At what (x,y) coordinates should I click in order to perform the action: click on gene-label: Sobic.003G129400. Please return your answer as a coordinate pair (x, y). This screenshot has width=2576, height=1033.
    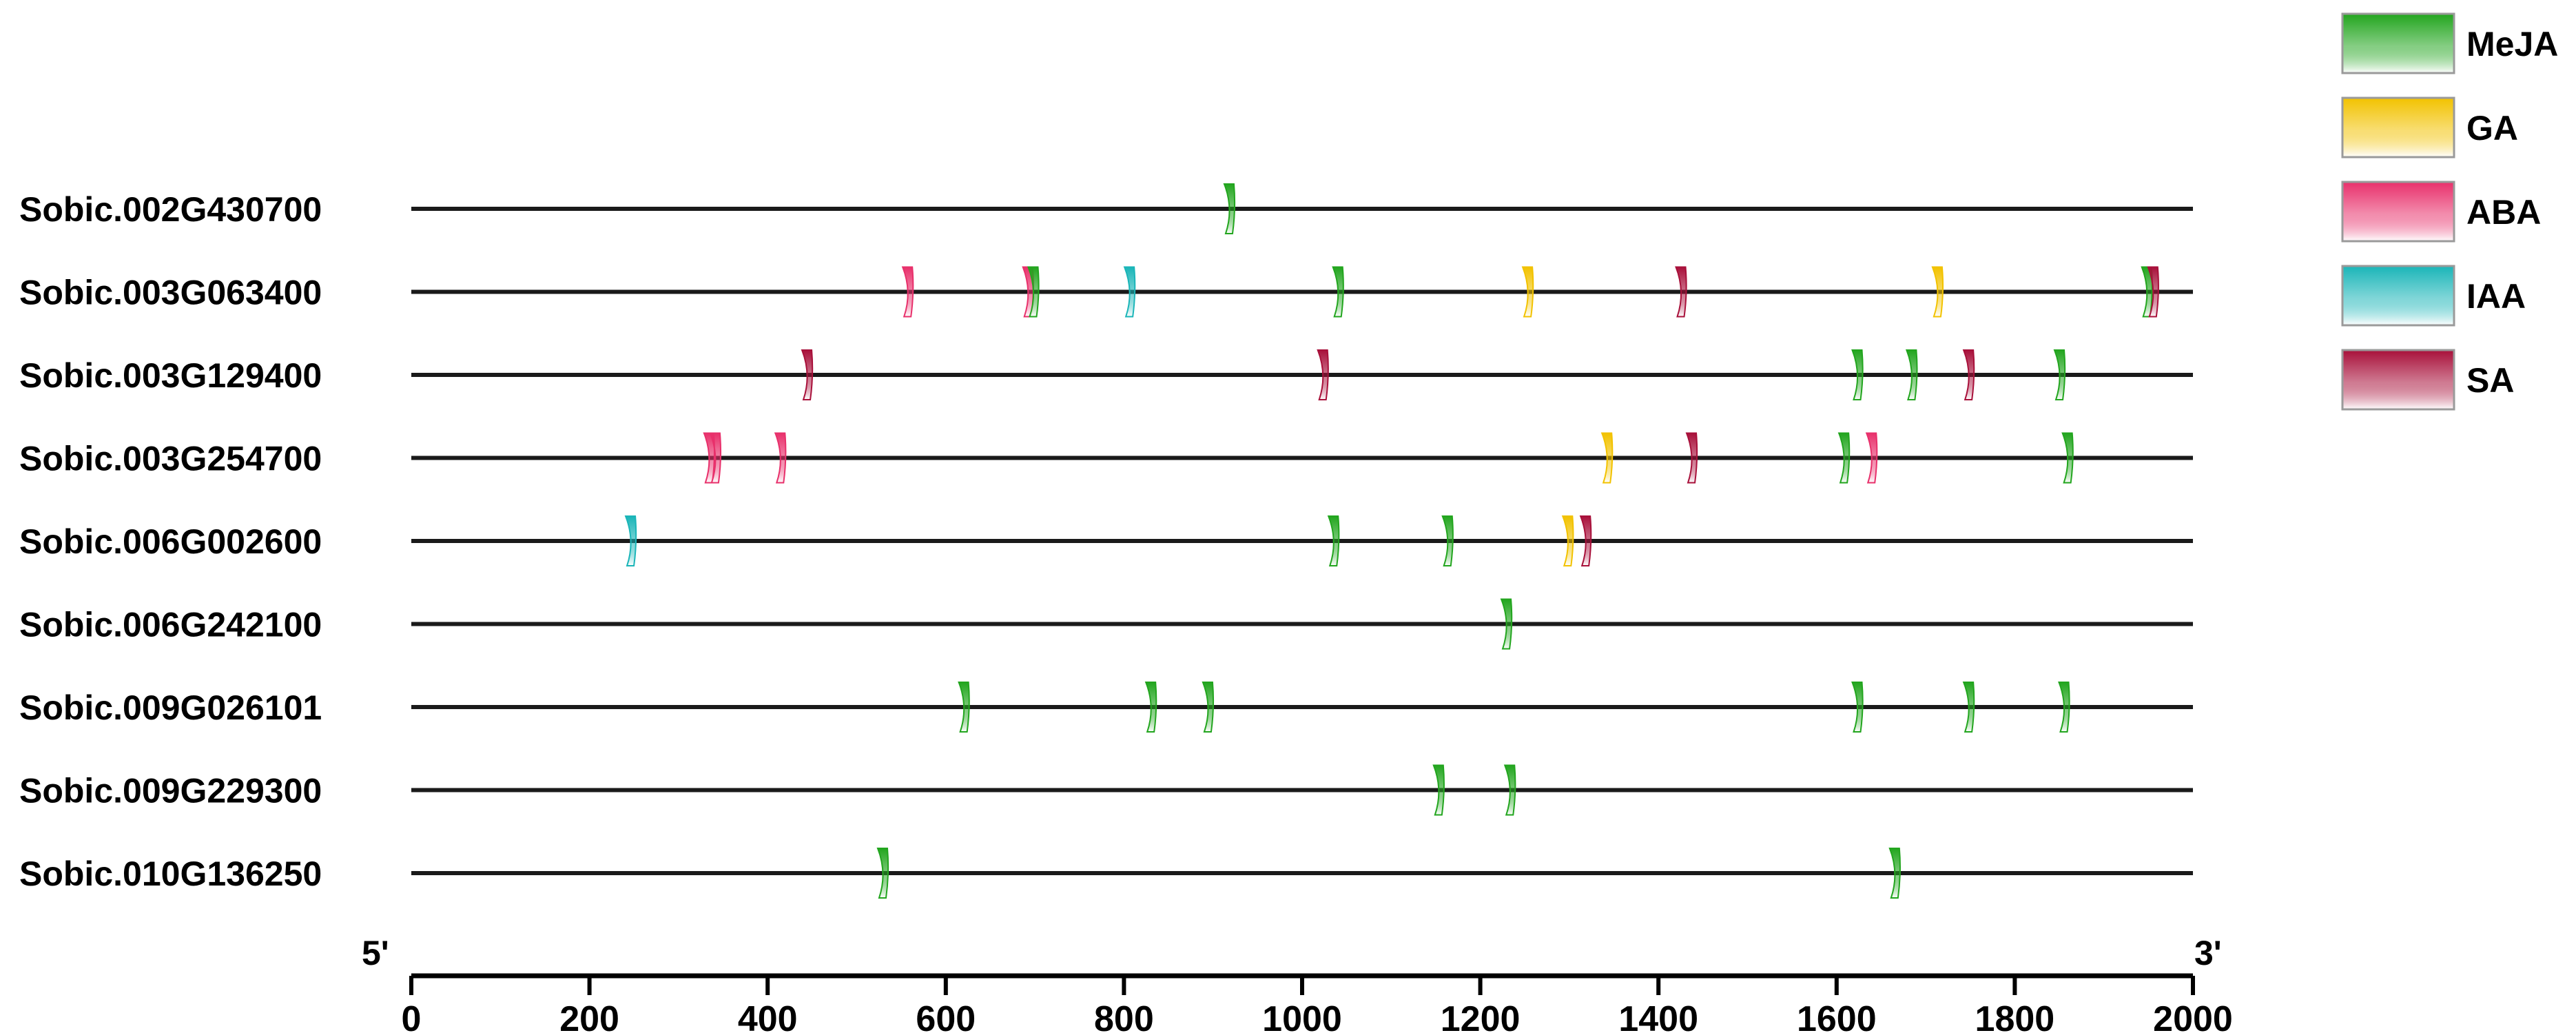
    Looking at the image, I should click on (170, 375).